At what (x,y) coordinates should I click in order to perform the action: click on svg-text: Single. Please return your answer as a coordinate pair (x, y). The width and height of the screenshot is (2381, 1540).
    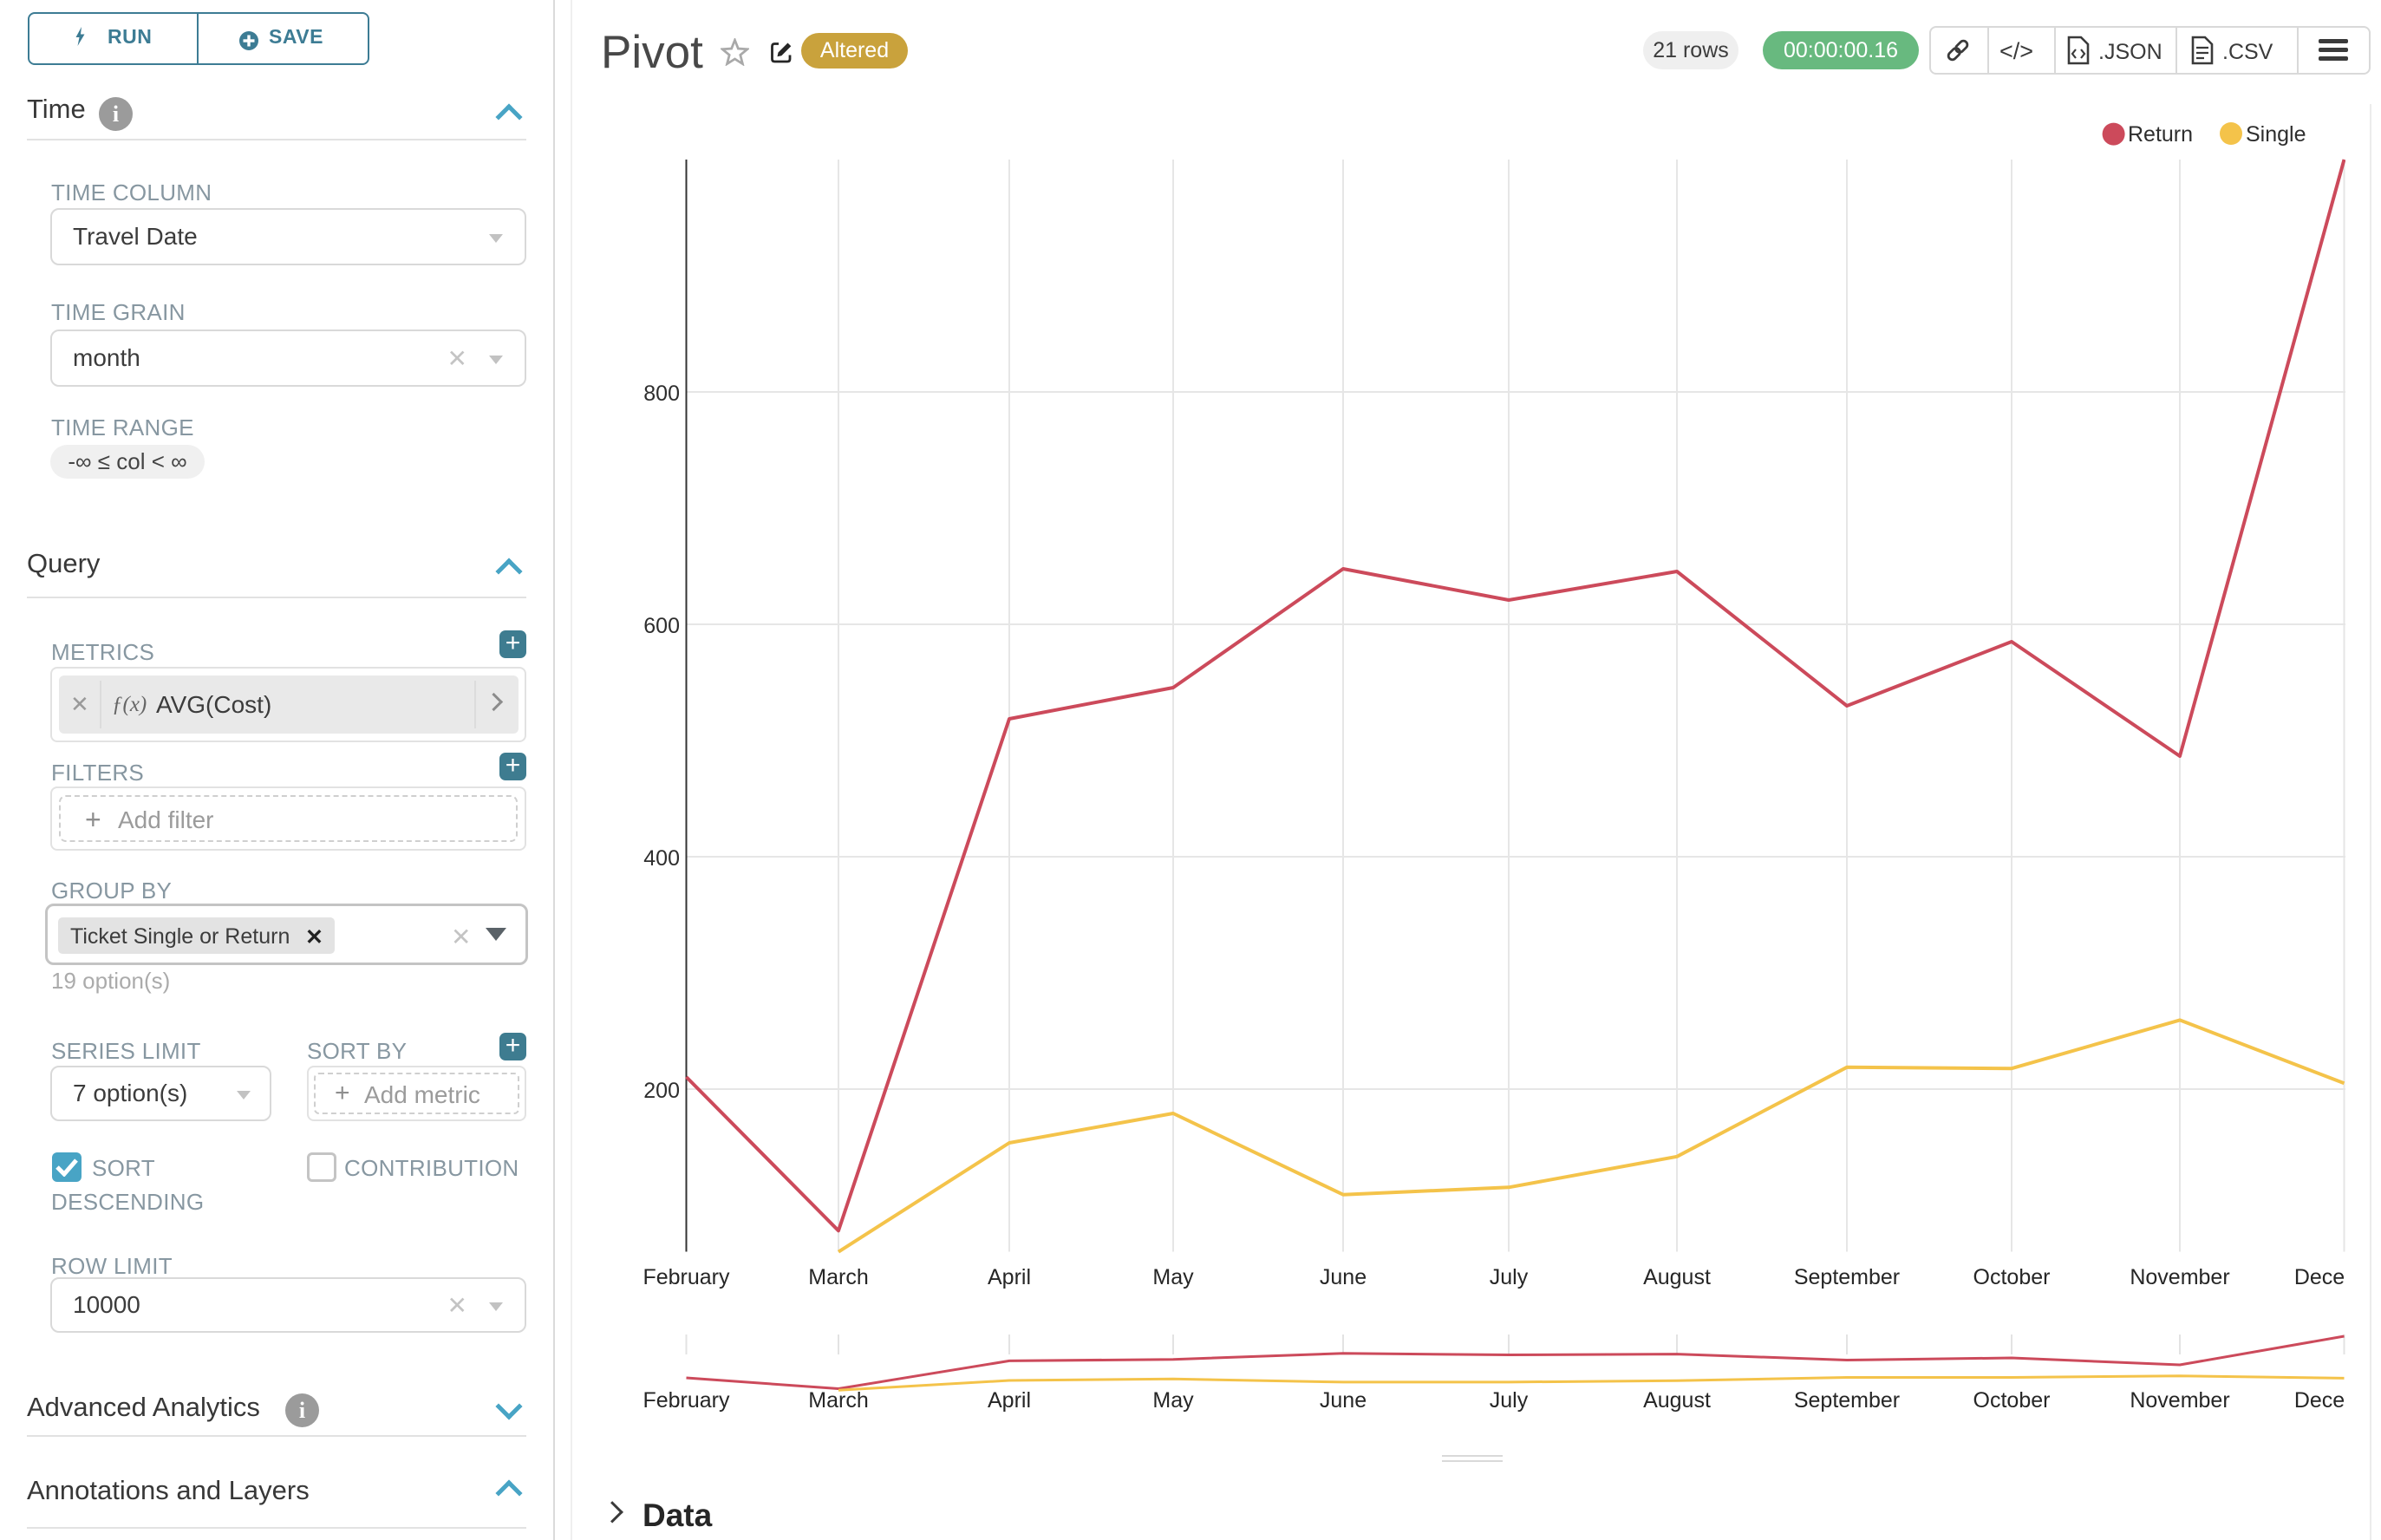
    Looking at the image, I should click on (2276, 134).